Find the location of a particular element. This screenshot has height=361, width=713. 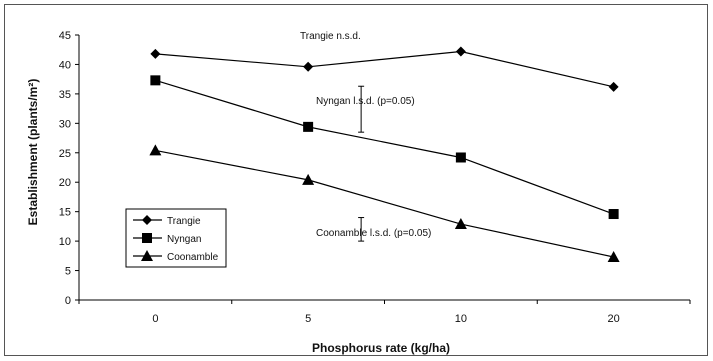

series-line is located at coordinates (384, 69).